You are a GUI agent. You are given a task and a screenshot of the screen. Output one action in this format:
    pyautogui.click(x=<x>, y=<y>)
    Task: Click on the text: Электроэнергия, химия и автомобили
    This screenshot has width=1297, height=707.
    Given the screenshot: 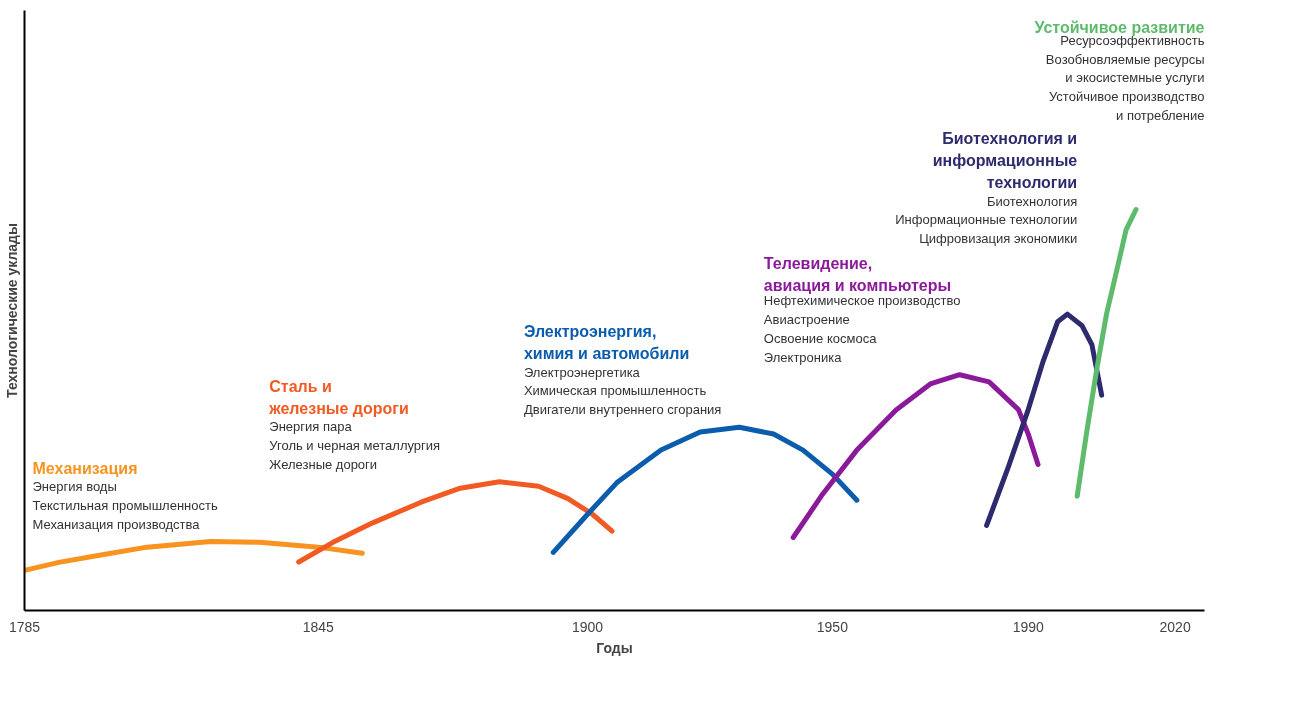 What is the action you would take?
    pyautogui.click(x=606, y=343)
    